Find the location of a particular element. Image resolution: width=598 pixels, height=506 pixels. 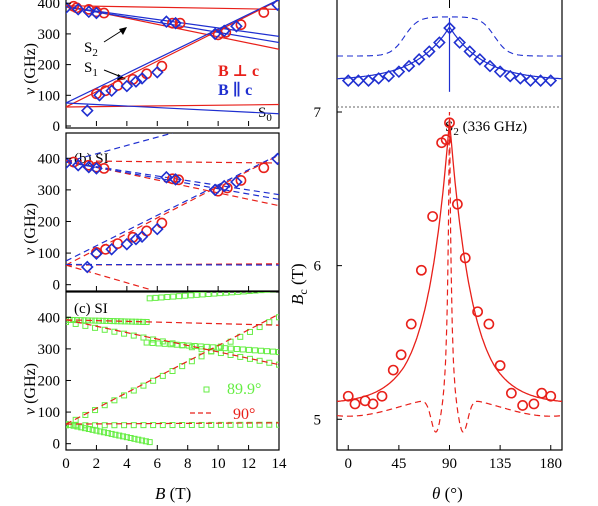

s1-arrow-head is located at coordinates (121, 77).